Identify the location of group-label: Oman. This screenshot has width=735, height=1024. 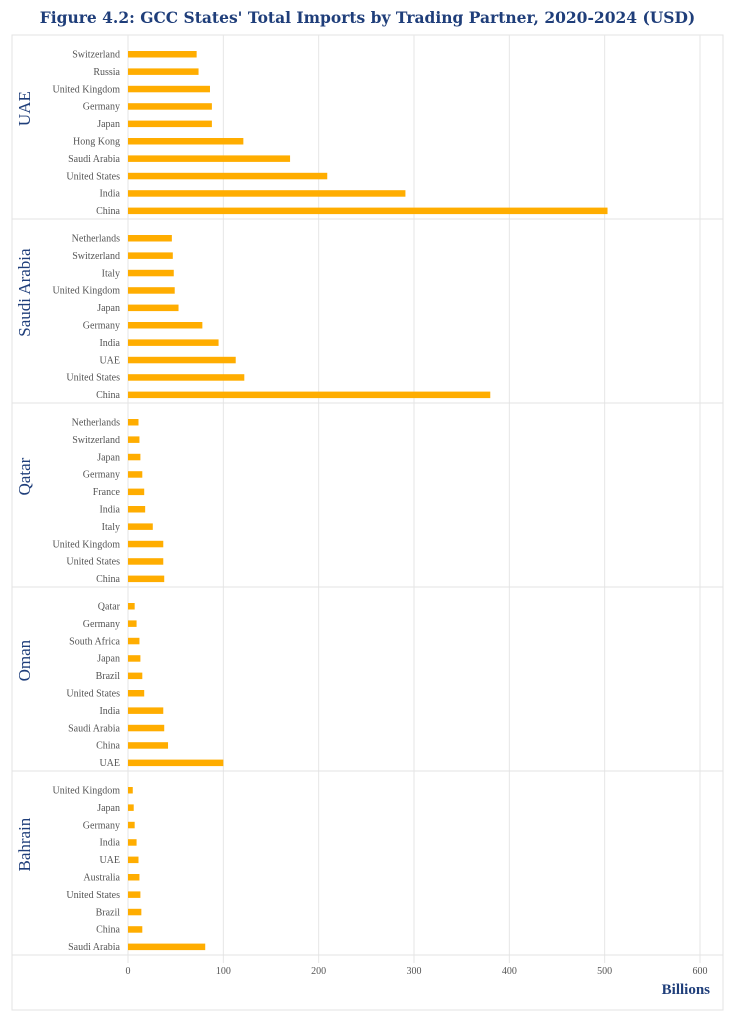
(24, 660).